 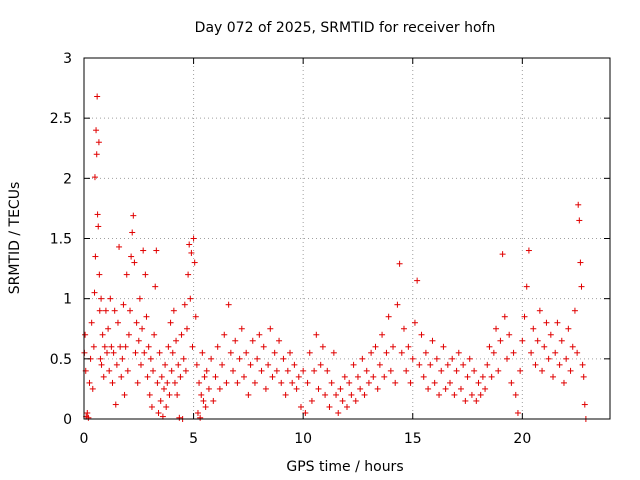 I want to click on y-tick-label: 1.5, so click(x=61, y=240).